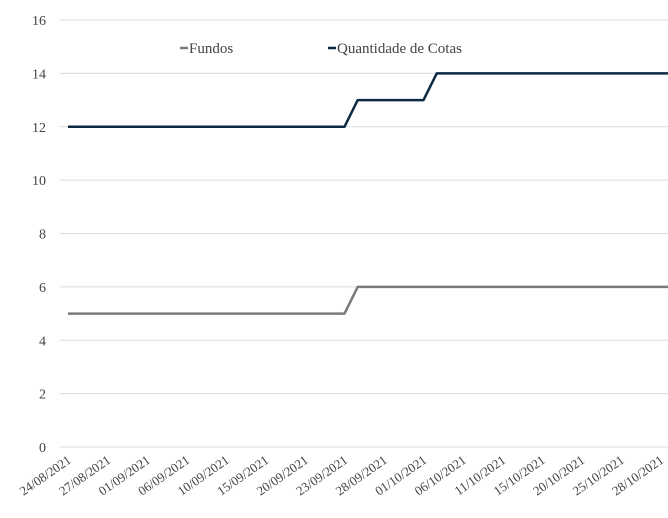 The height and width of the screenshot is (518, 668). I want to click on y-tick-label: 14, so click(39, 74).